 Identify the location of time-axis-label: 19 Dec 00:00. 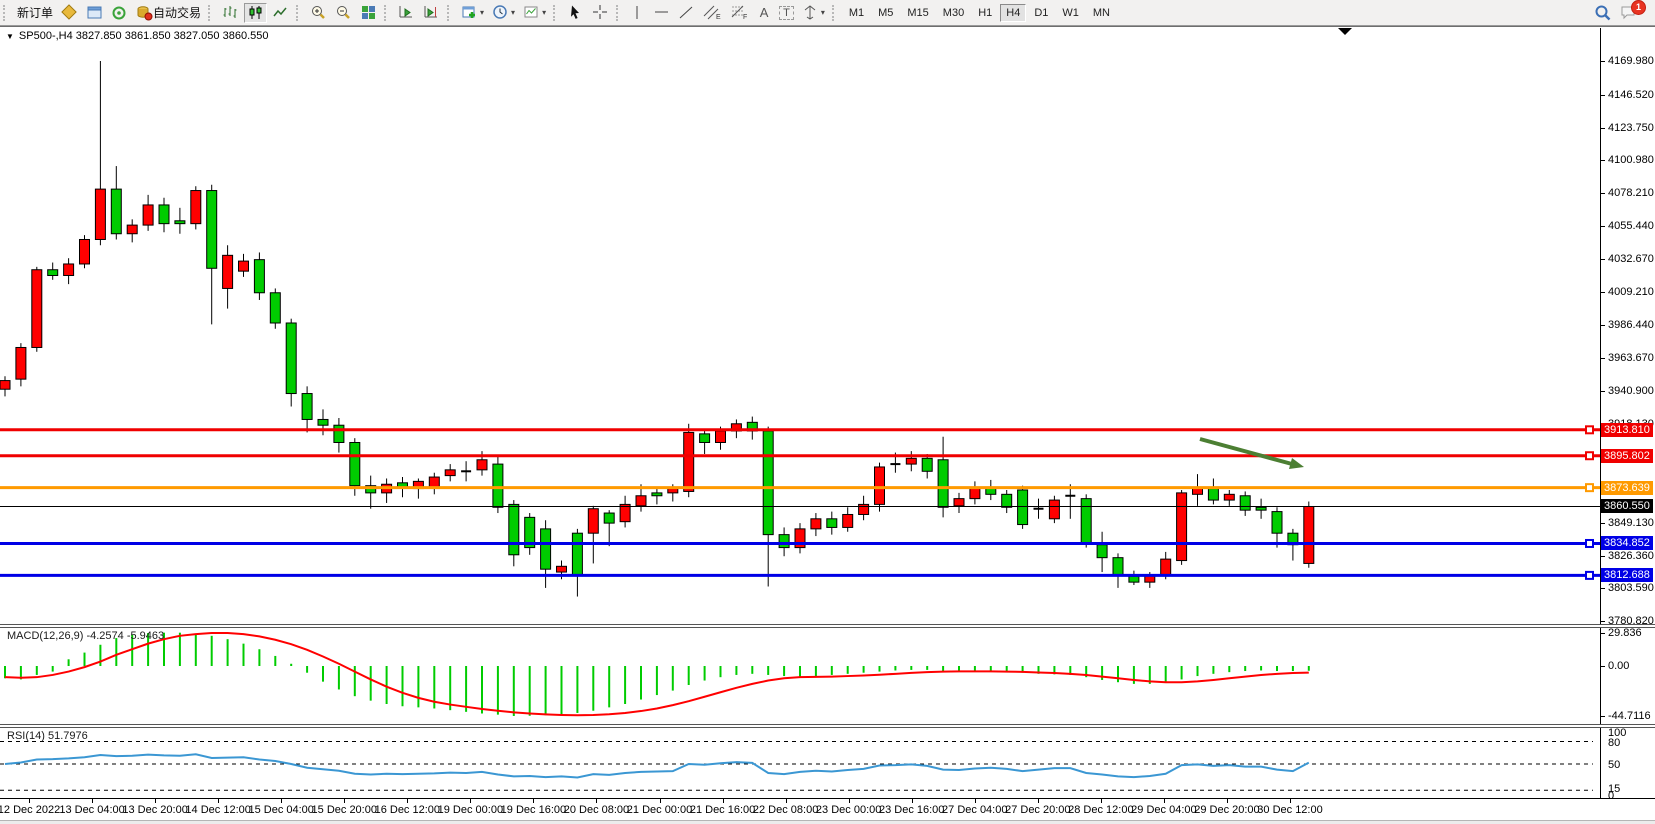
(470, 810).